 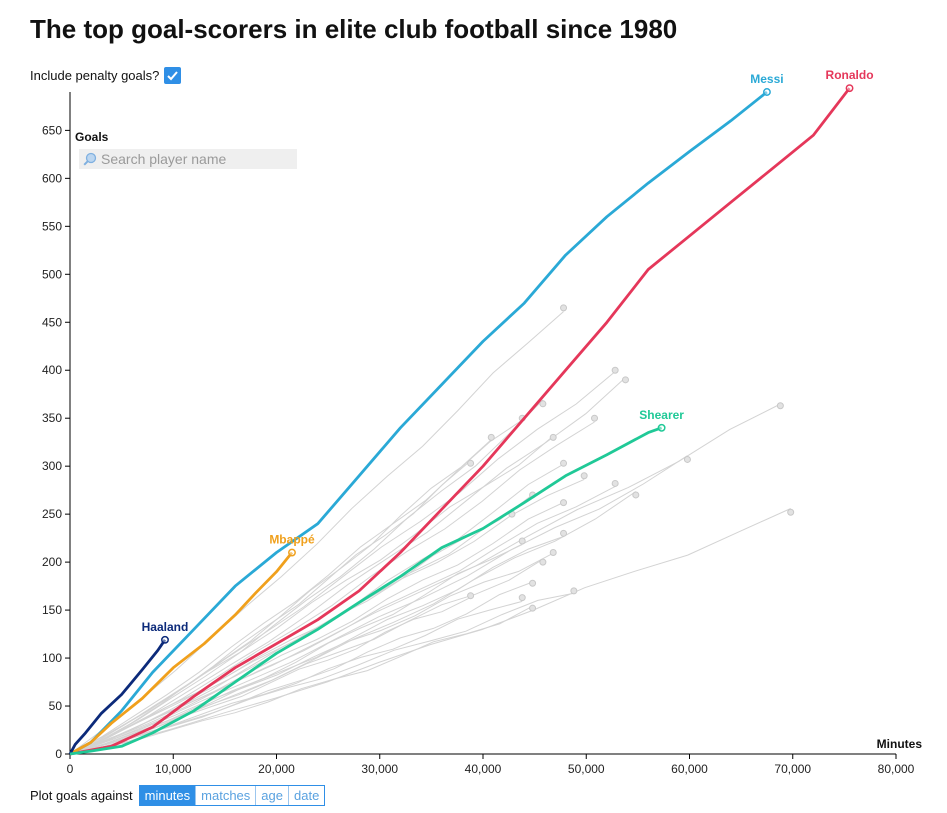 I want to click on y-tick-label: 400, so click(x=52, y=370).